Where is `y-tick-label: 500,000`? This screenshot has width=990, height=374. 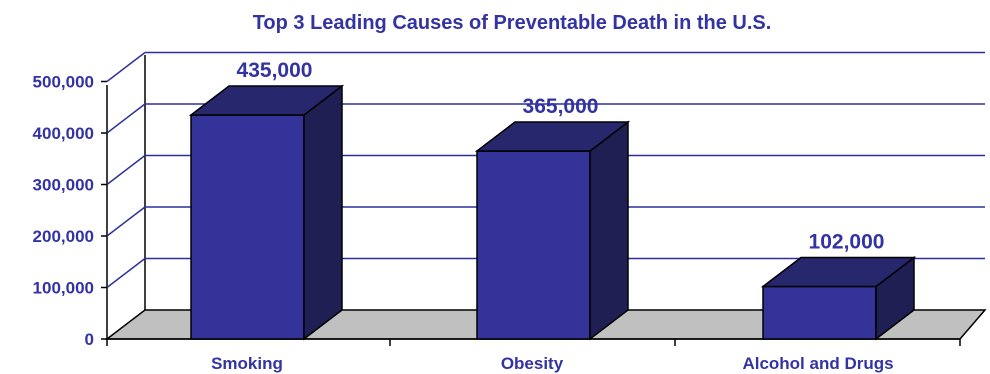
y-tick-label: 500,000 is located at coordinates (63, 82).